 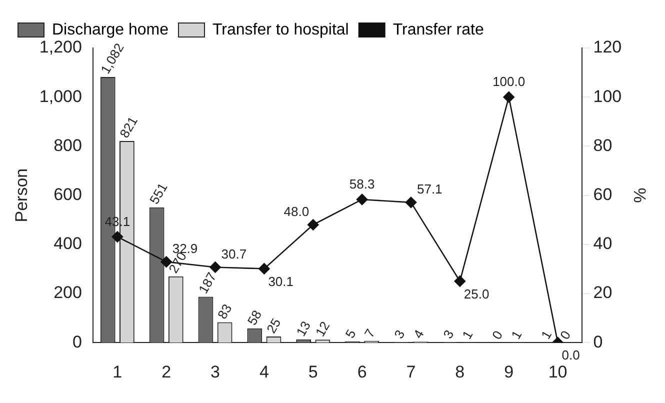 What do you see at coordinates (264, 372) in the screenshot?
I see `x-tick-label: 4` at bounding box center [264, 372].